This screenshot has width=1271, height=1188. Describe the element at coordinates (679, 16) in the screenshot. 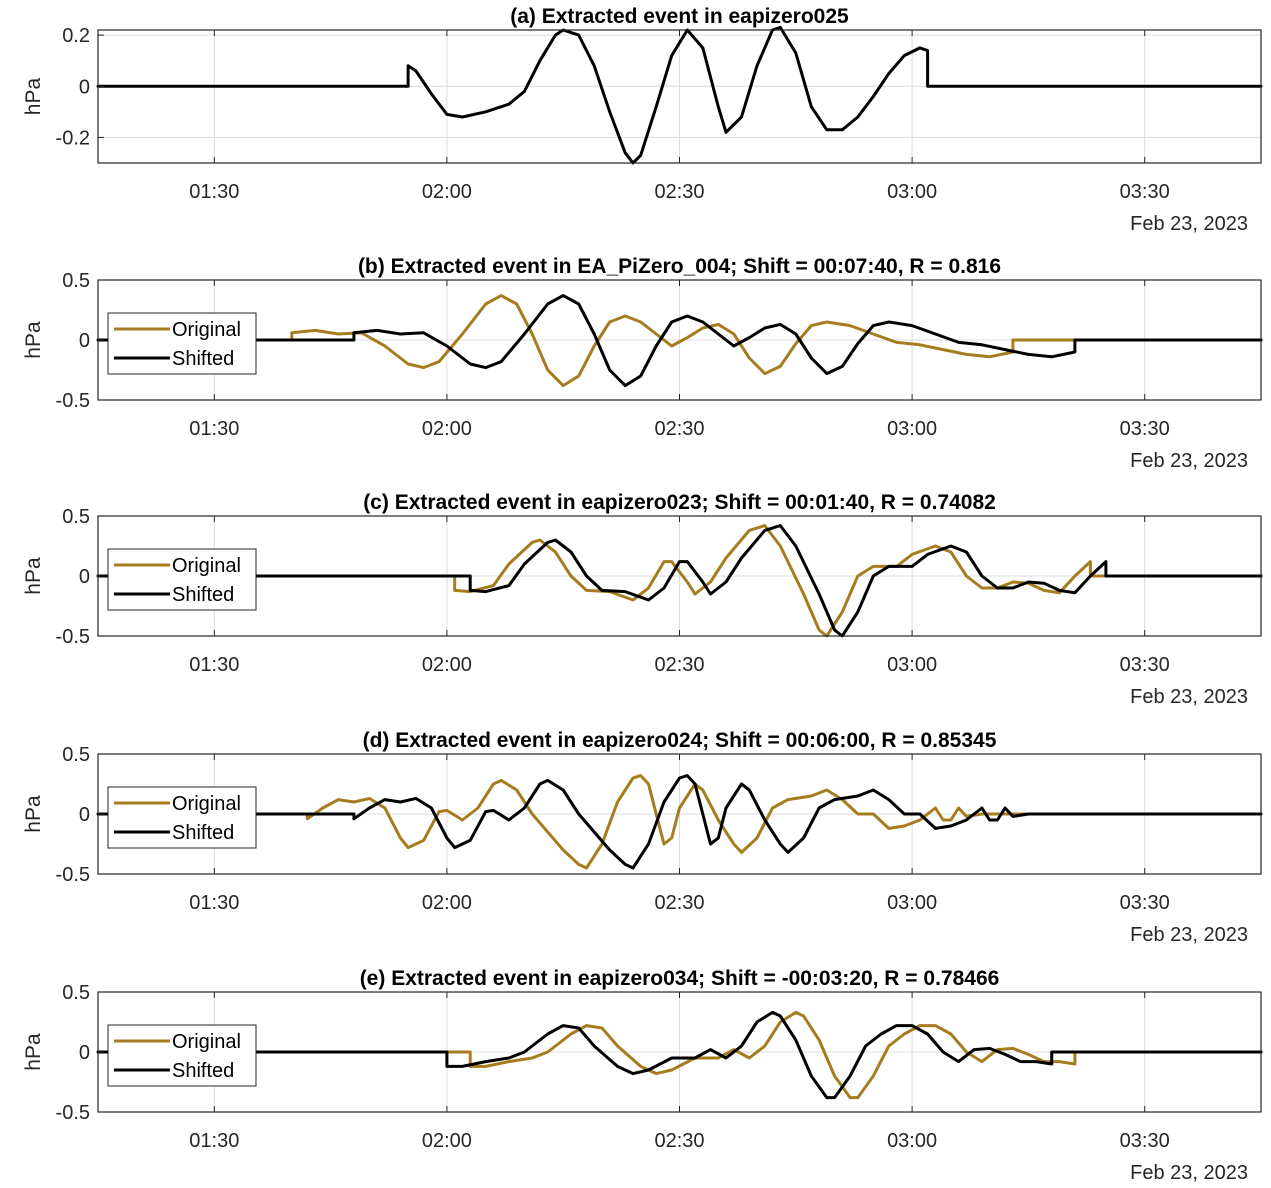

I see `chart-title: (a) Extracted event in eapizero025` at that location.